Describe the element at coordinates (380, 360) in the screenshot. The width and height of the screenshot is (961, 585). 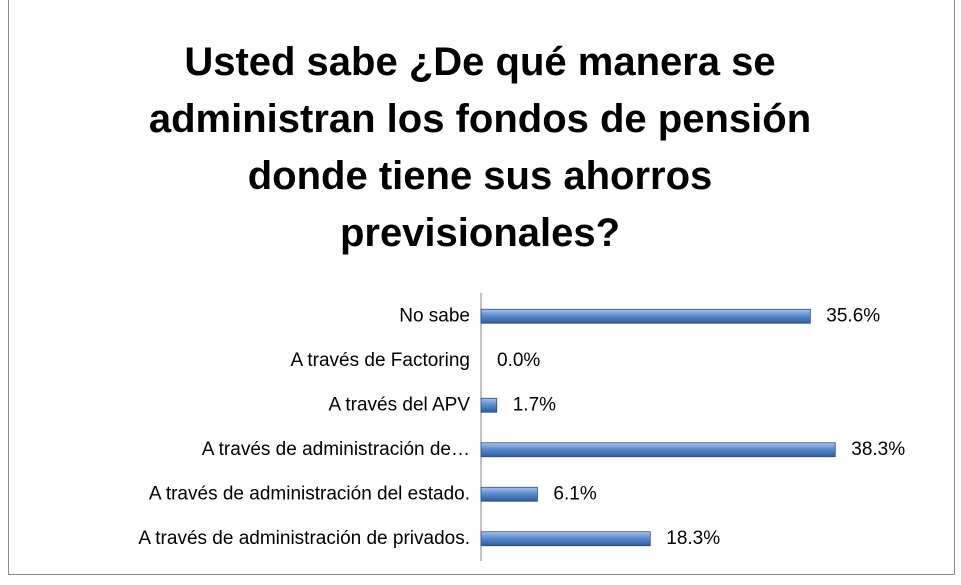
I see `y-tick-label: A través de Factoring` at that location.